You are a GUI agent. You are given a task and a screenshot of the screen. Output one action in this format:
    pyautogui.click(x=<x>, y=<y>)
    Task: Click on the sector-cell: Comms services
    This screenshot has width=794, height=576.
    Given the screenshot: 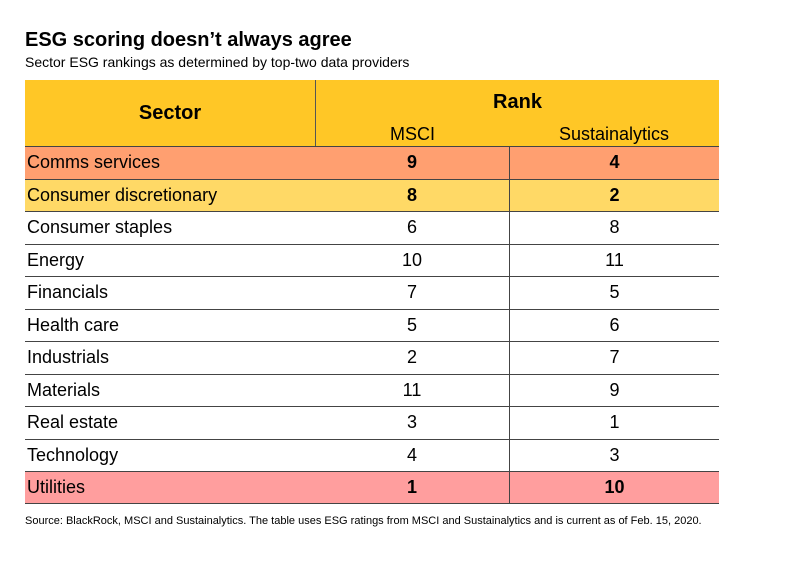 What is the action you would take?
    pyautogui.click(x=94, y=162)
    